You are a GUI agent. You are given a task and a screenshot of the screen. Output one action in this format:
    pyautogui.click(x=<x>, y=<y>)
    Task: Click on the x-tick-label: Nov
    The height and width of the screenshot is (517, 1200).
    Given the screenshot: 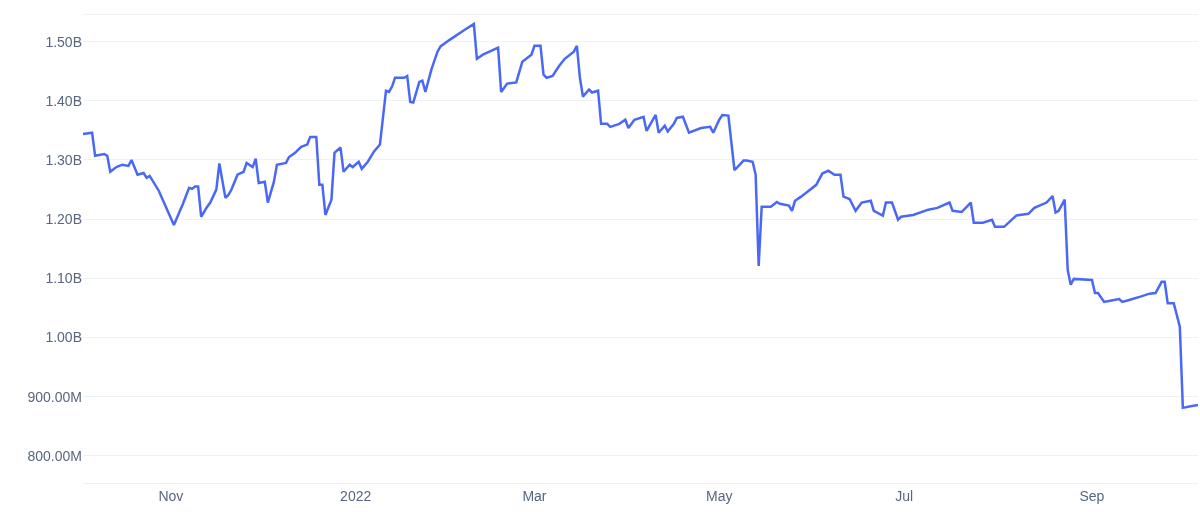 What is the action you would take?
    pyautogui.click(x=171, y=495)
    